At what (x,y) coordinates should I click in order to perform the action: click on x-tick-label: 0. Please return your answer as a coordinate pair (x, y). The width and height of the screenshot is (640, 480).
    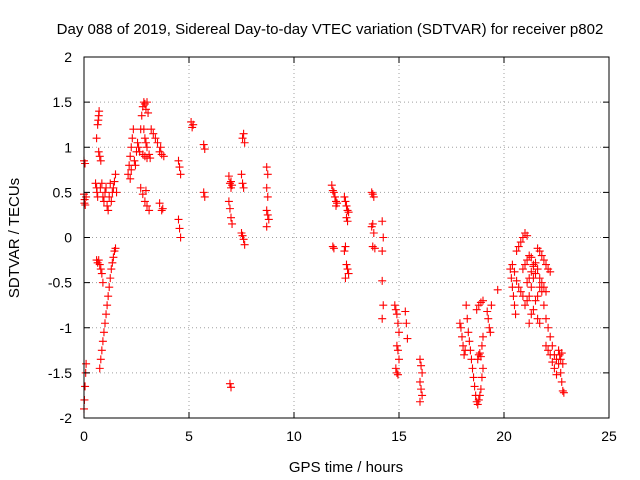
    Looking at the image, I should click on (84, 436).